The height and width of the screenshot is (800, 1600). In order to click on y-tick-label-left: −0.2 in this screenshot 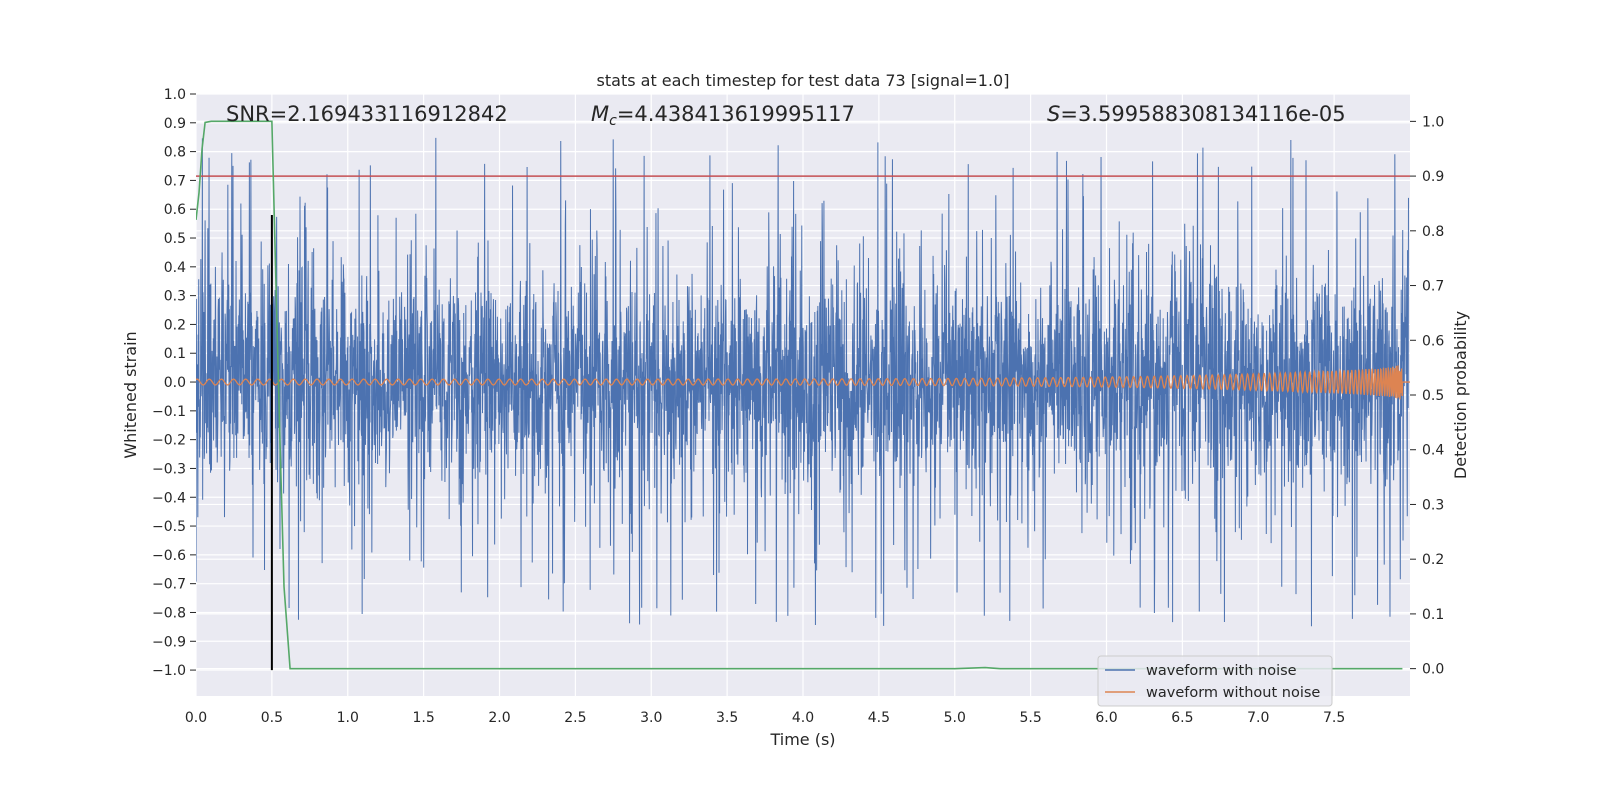, I will do `click(169, 441)`.